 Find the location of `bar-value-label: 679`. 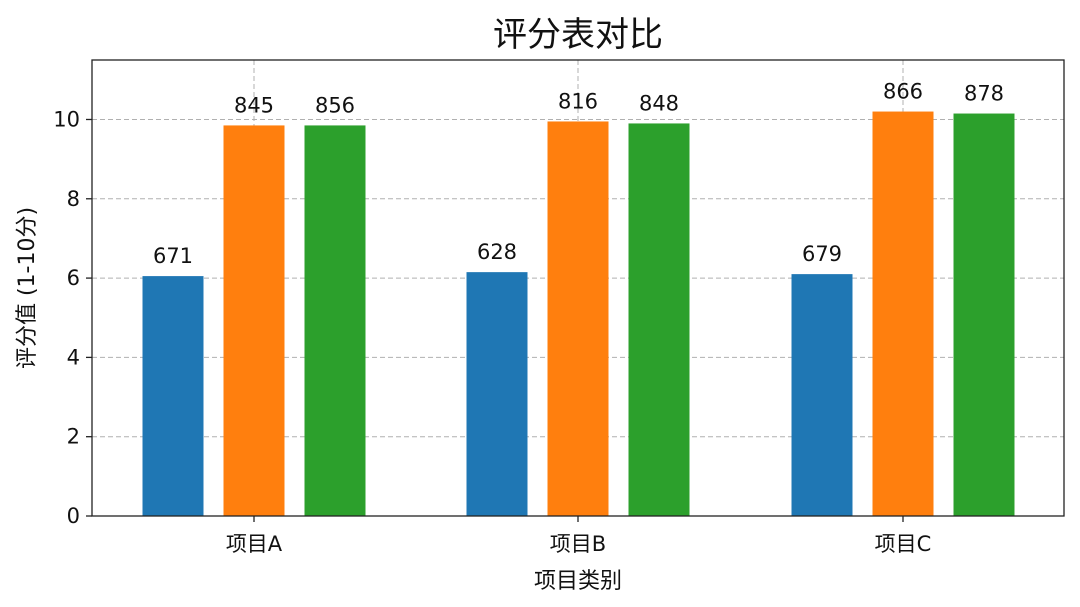

bar-value-label: 679 is located at coordinates (822, 254).